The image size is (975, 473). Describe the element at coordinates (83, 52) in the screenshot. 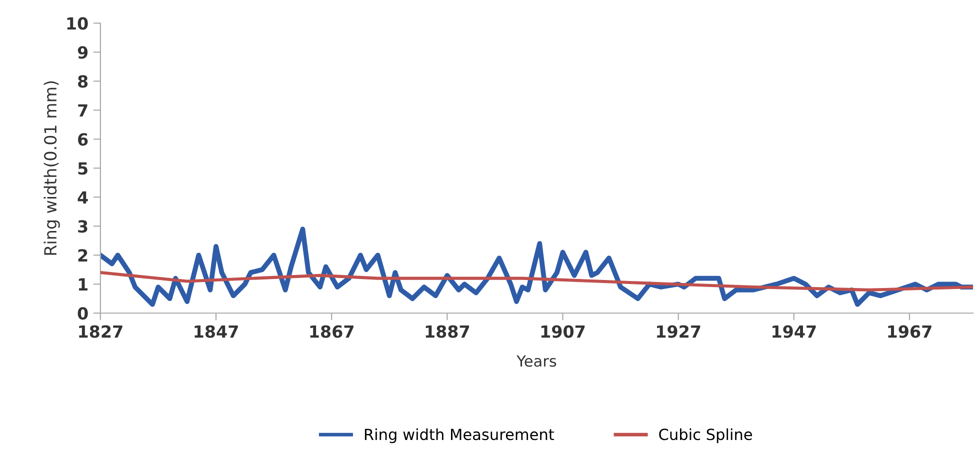

I see `y-tick-label: 9` at that location.